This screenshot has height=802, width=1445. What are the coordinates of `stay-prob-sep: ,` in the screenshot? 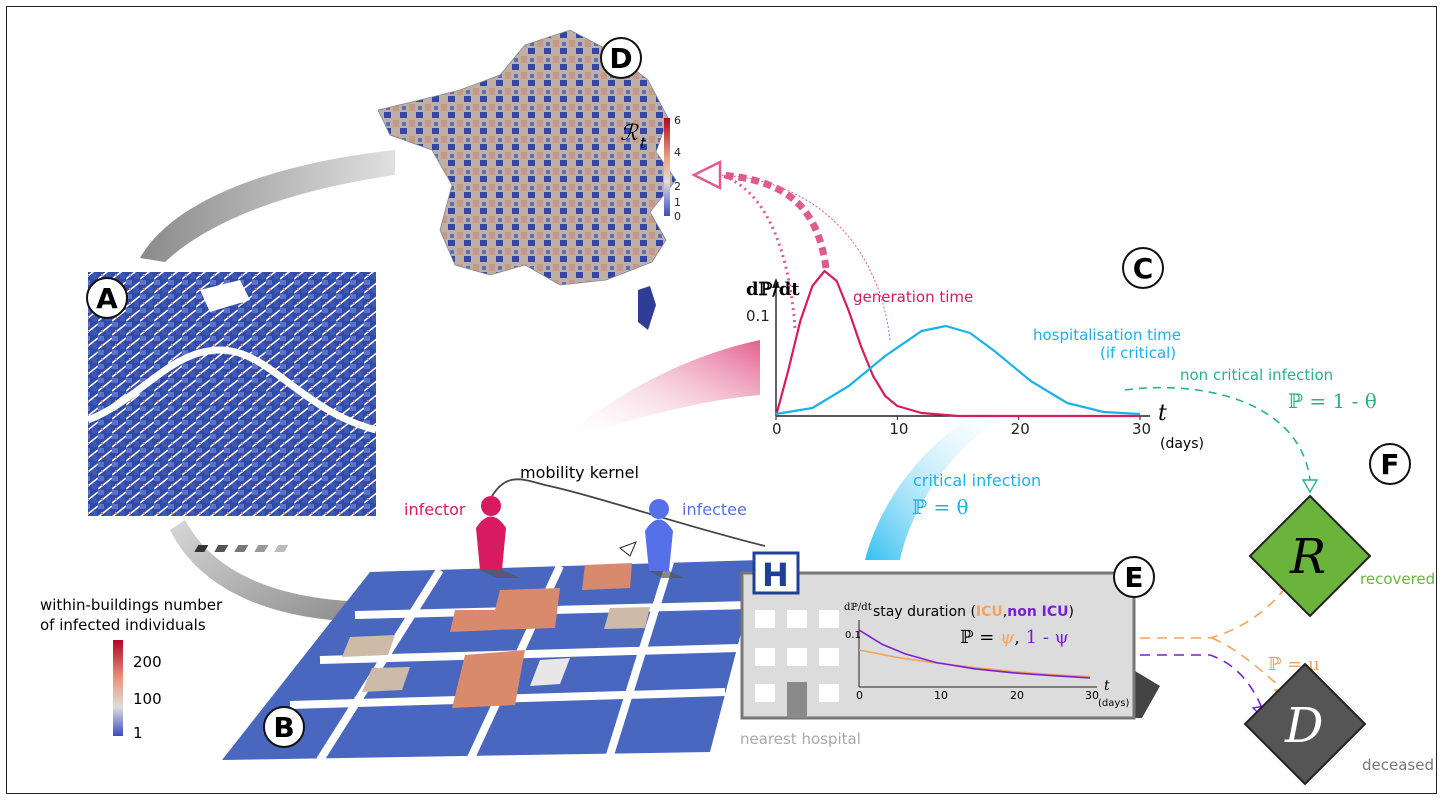 It's located at (1019, 637).